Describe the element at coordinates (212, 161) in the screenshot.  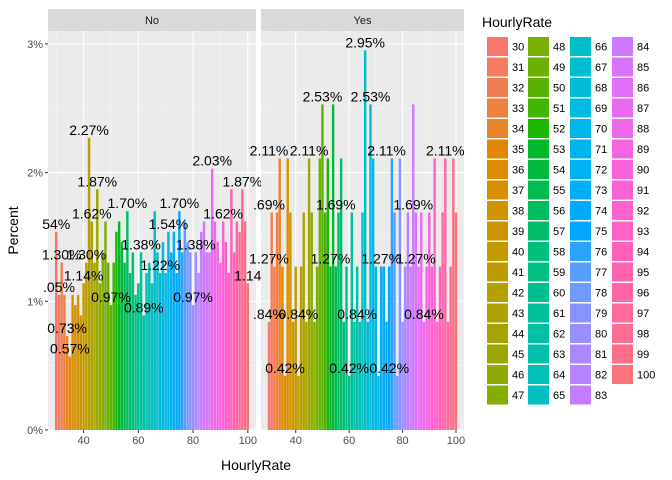
I see `data-label: 2.03%` at that location.